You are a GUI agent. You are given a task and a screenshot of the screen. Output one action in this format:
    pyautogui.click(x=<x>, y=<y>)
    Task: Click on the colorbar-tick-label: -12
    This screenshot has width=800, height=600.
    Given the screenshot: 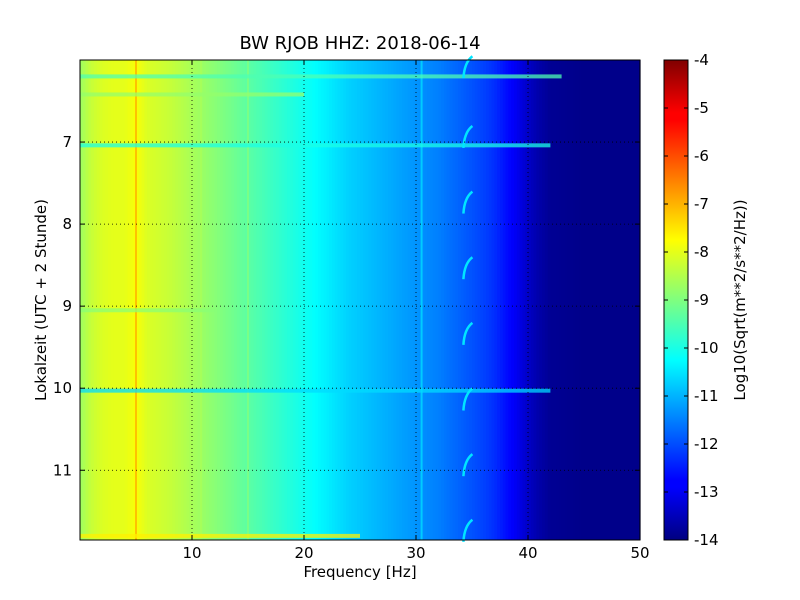 What is the action you would take?
    pyautogui.click(x=706, y=444)
    